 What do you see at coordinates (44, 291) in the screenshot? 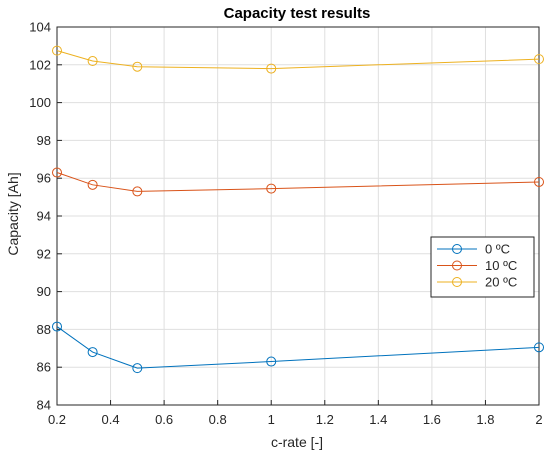
I see `y-tick-label: 90` at bounding box center [44, 291].